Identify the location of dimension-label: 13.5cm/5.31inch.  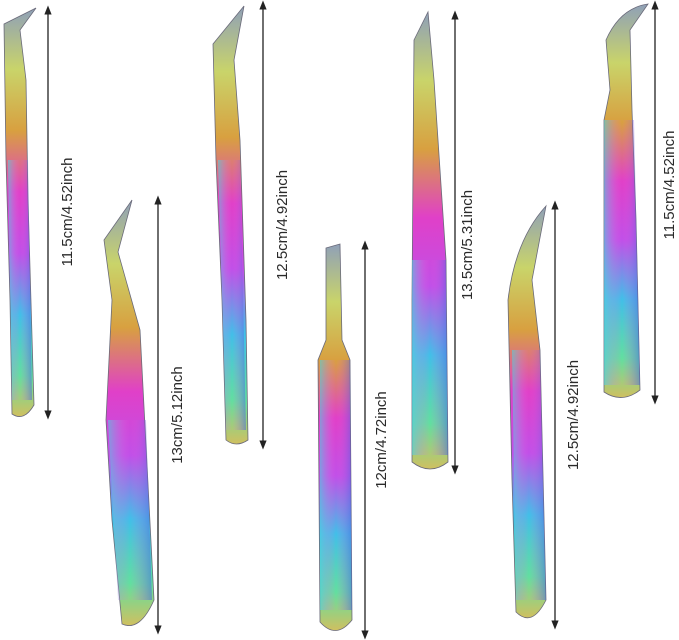
(467, 245).